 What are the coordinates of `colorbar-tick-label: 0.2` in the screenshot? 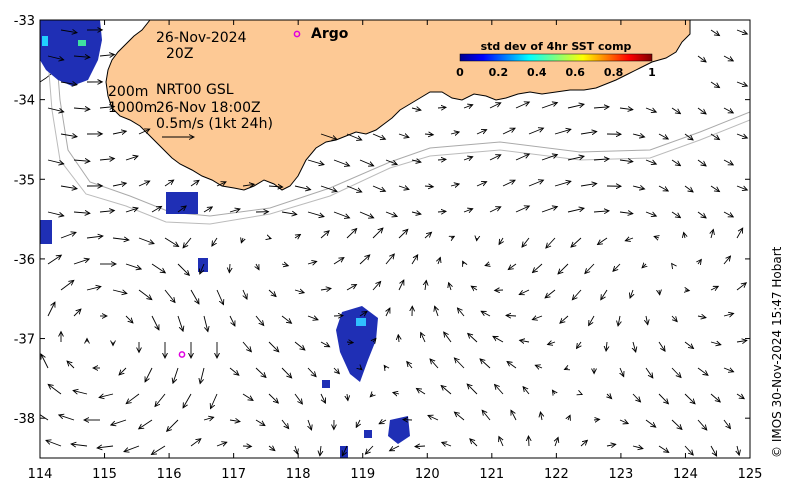 It's located at (499, 72).